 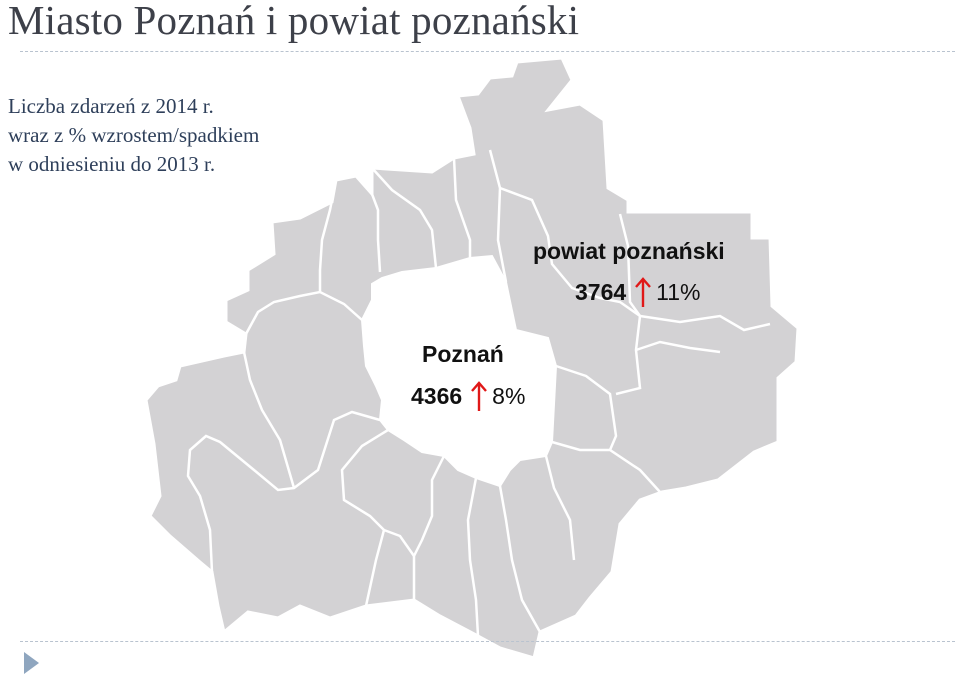 I want to click on title-divider, so click(x=487, y=51).